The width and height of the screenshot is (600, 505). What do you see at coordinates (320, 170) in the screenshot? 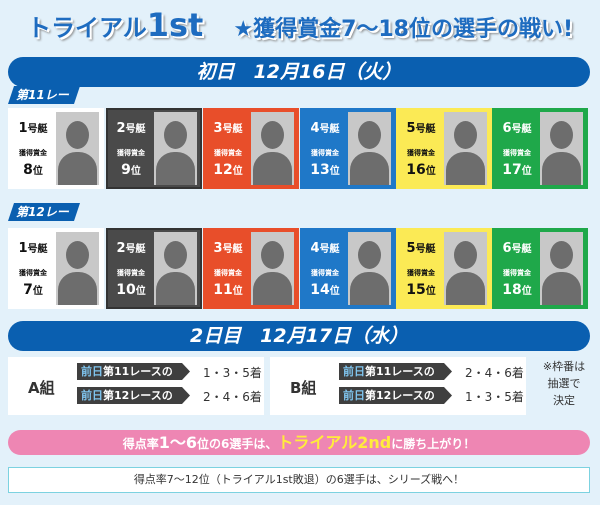
I see `rank-value: 13` at bounding box center [320, 170].